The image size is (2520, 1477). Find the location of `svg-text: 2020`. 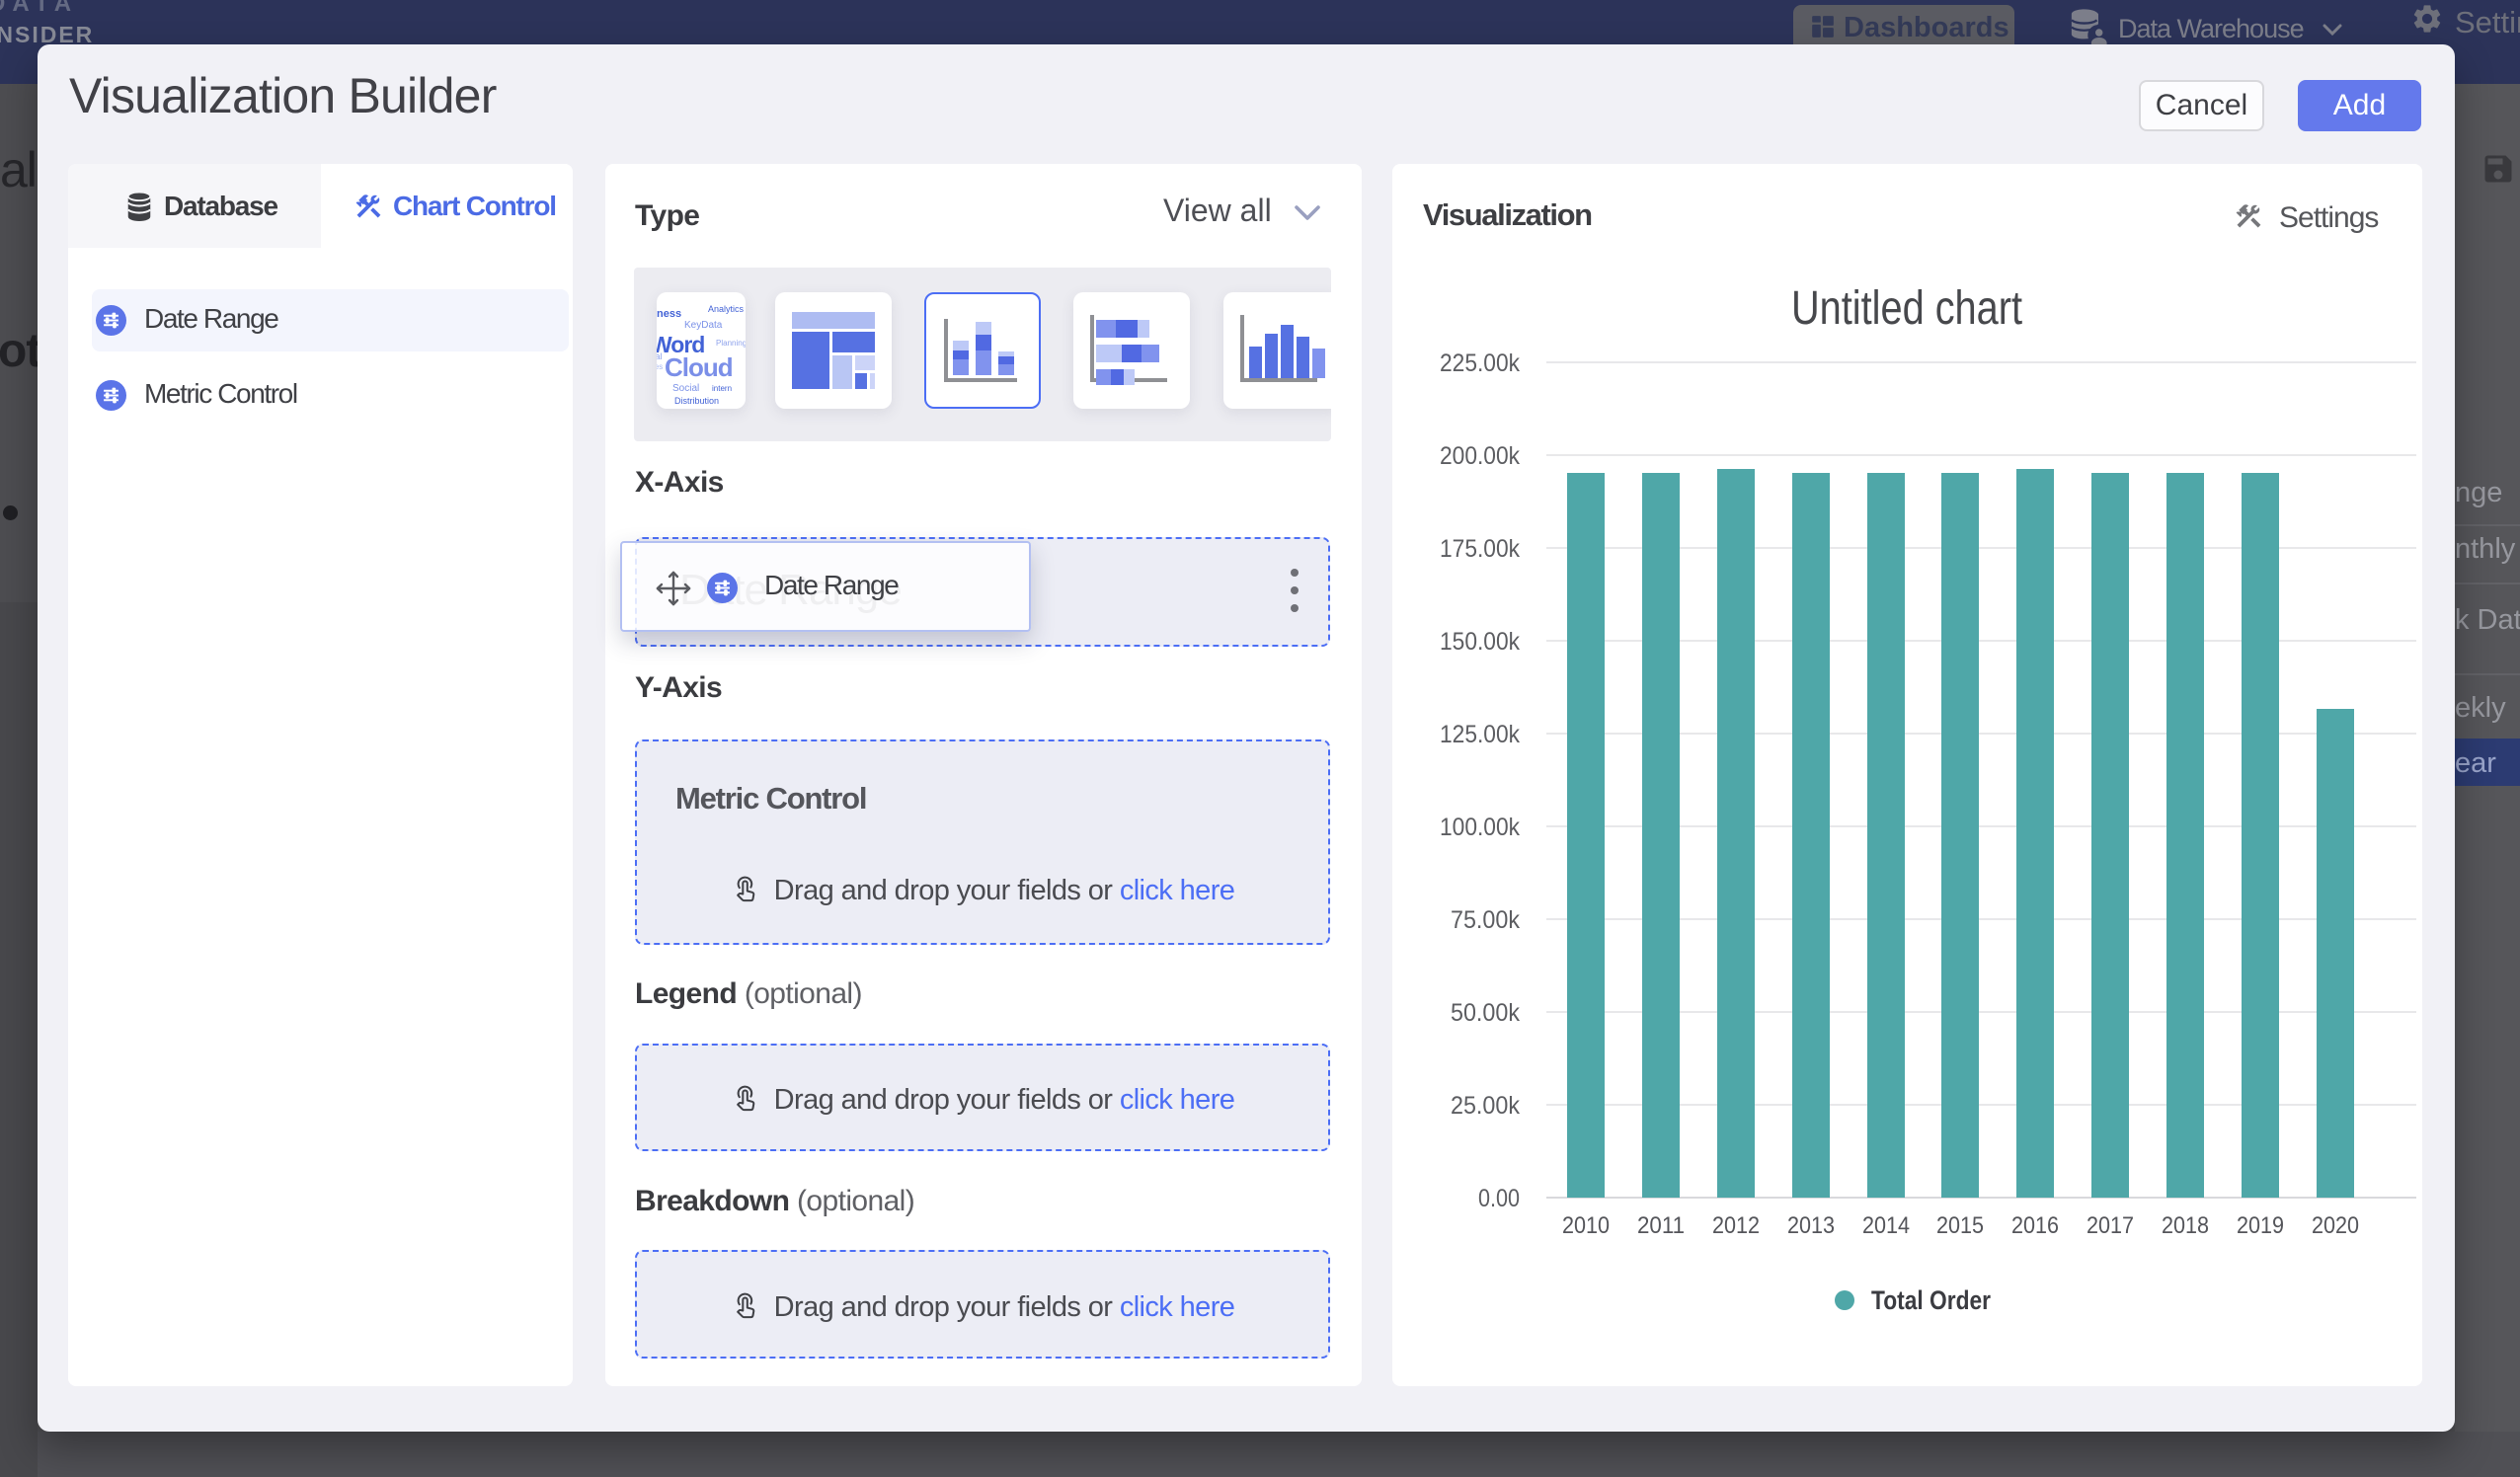

svg-text: 2020 is located at coordinates (2335, 1225).